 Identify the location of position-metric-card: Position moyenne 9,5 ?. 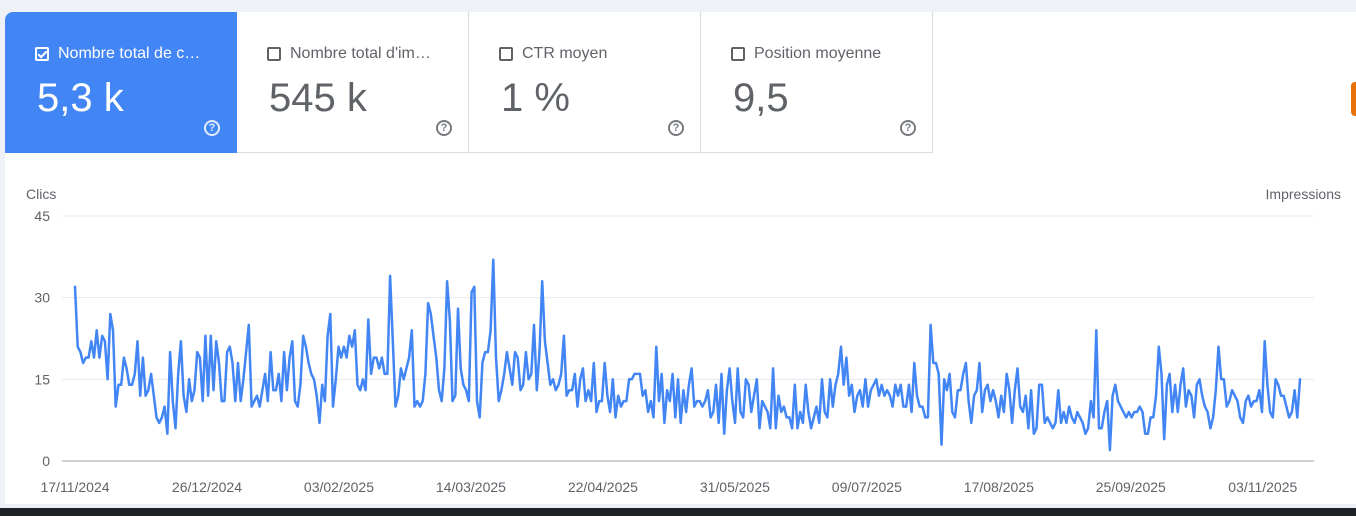
(817, 82).